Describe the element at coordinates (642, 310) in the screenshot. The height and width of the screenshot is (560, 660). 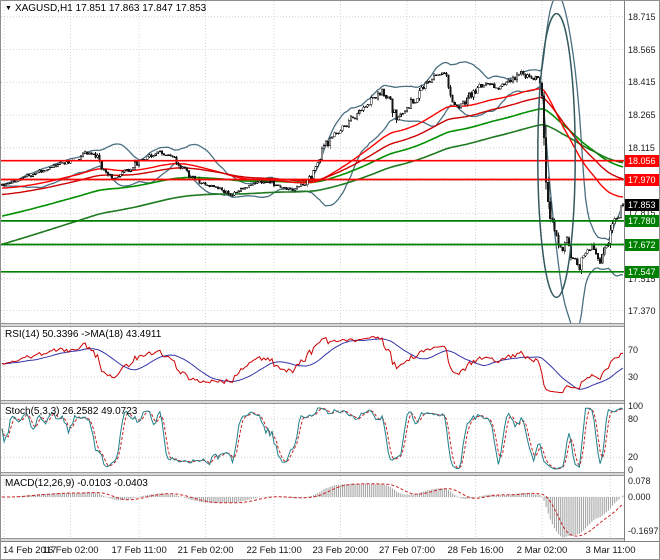
I see `price-tick-label: 17.370` at that location.